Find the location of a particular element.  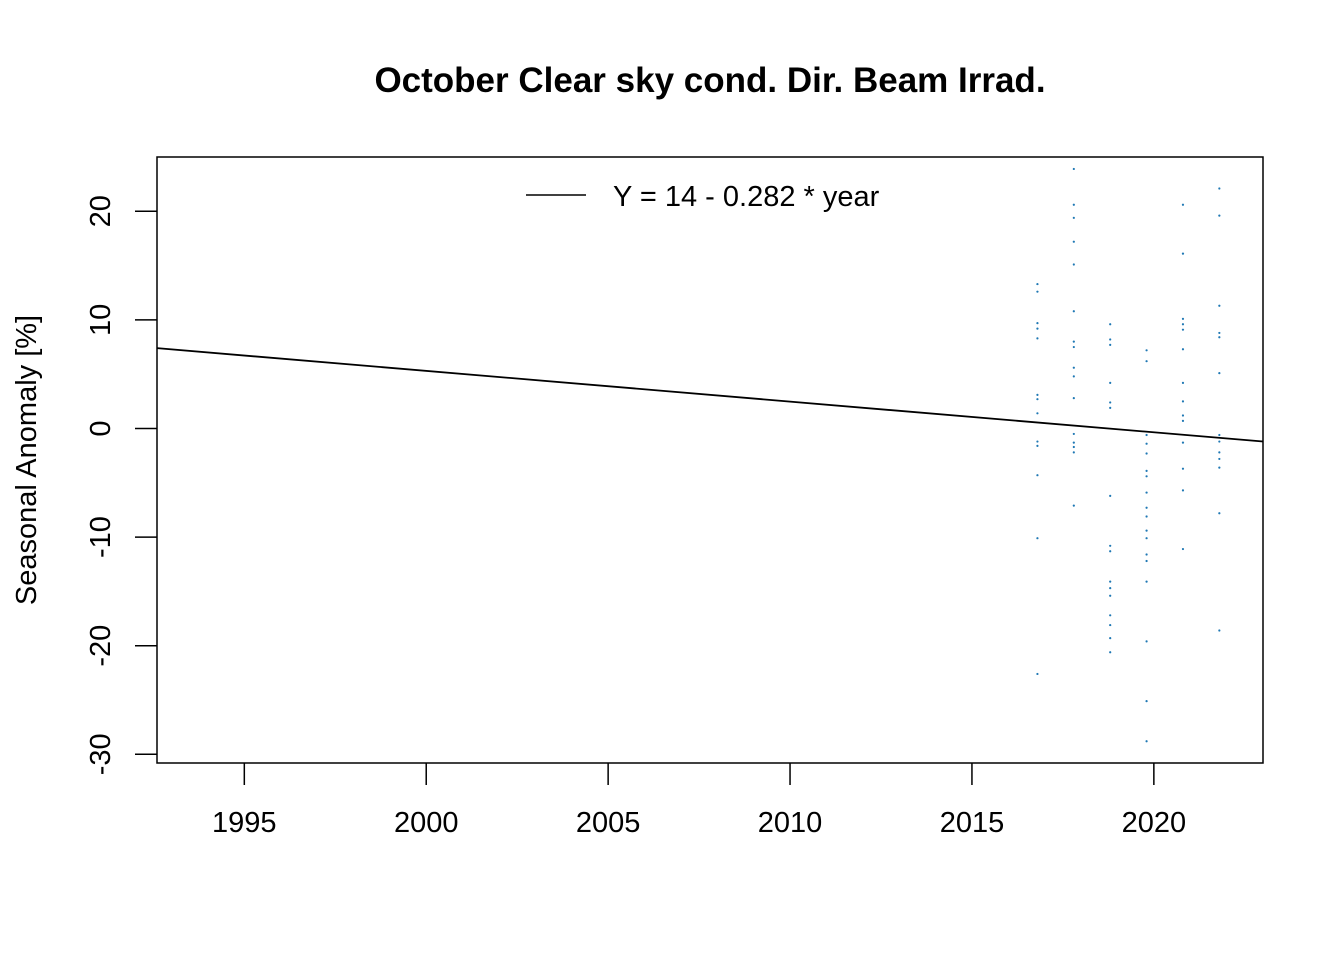

y-tick-label: 0 is located at coordinates (101, 428).